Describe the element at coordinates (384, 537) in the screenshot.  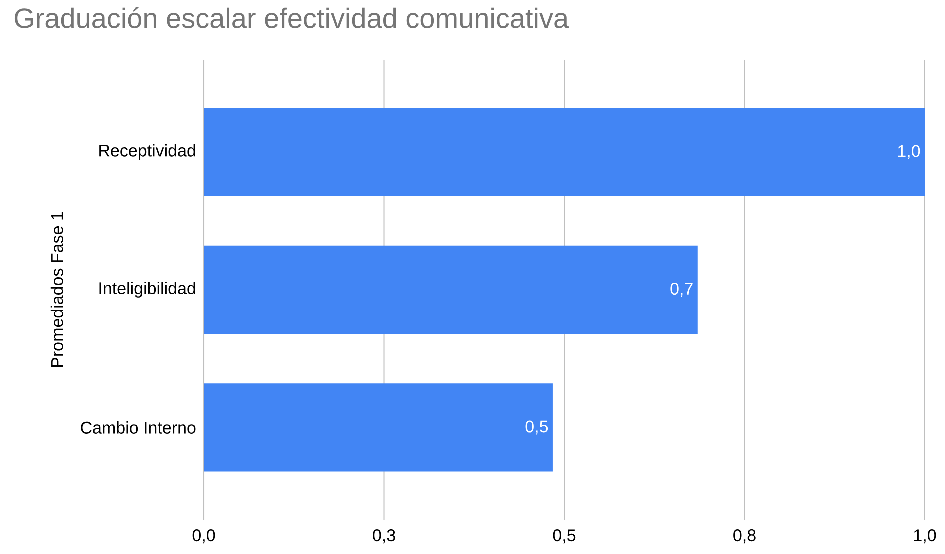
I see `x-tick-label: 0,3` at that location.